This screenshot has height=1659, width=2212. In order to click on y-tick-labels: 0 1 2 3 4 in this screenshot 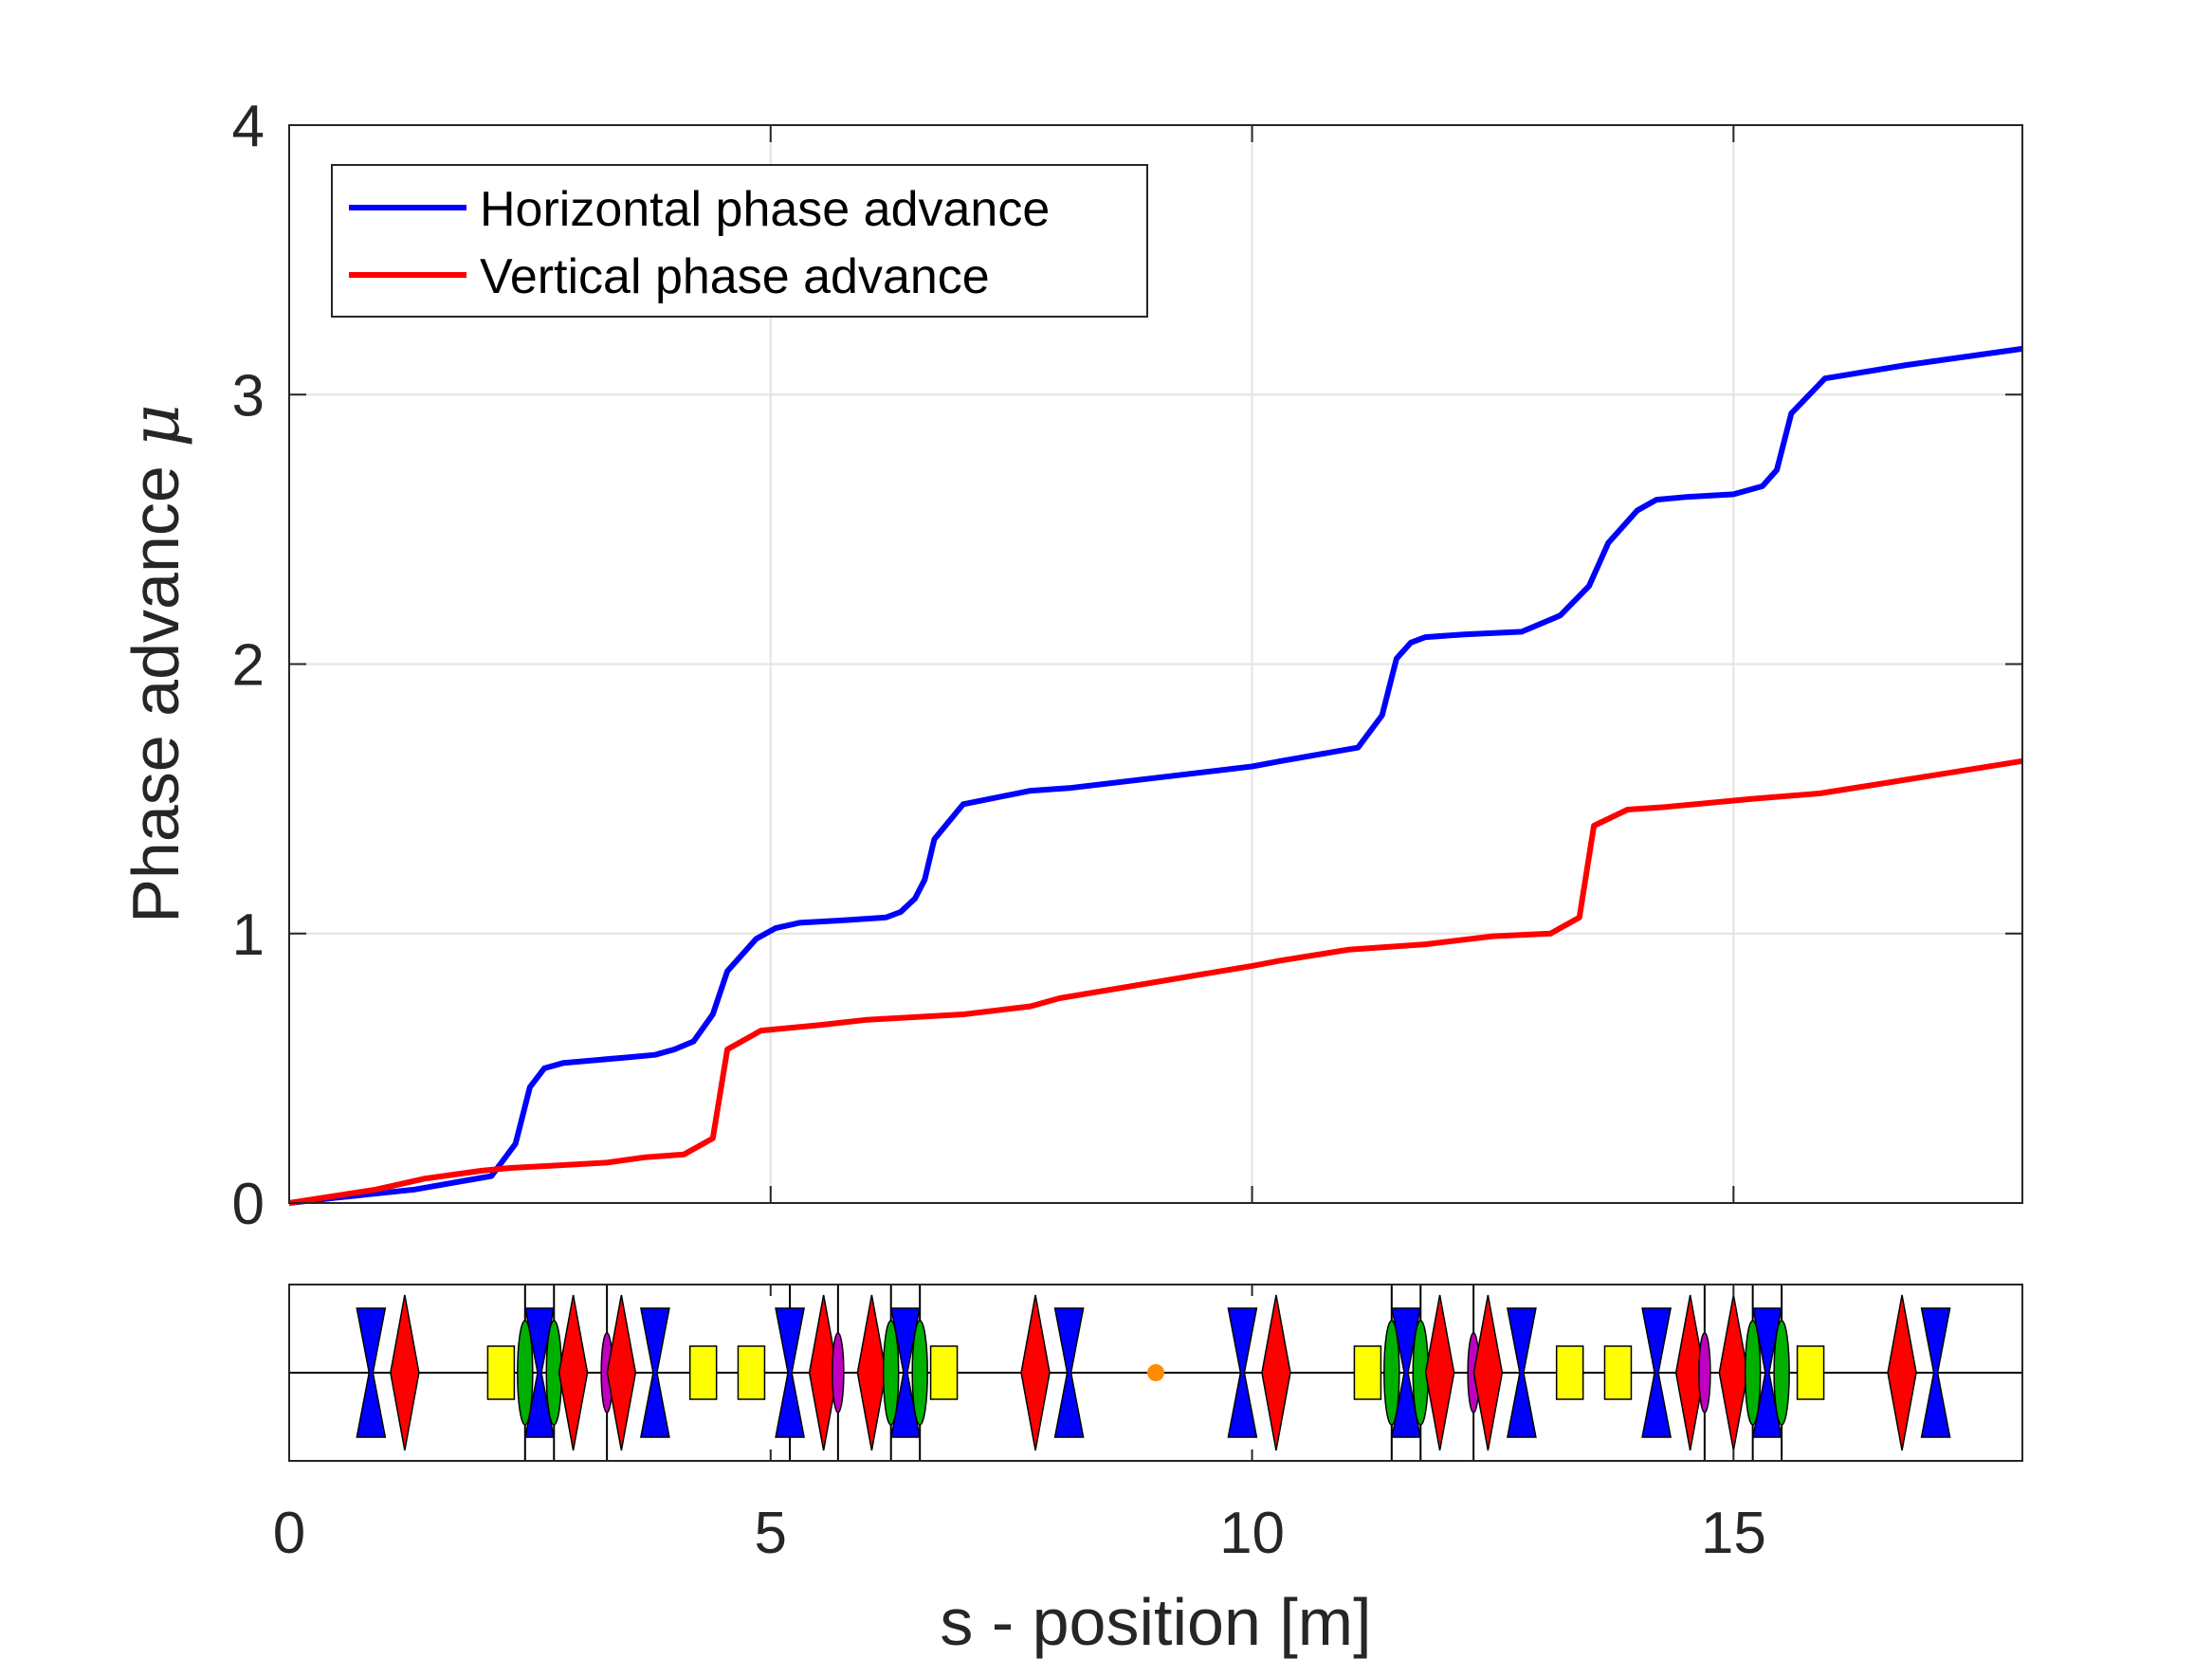, I will do `click(248, 665)`.